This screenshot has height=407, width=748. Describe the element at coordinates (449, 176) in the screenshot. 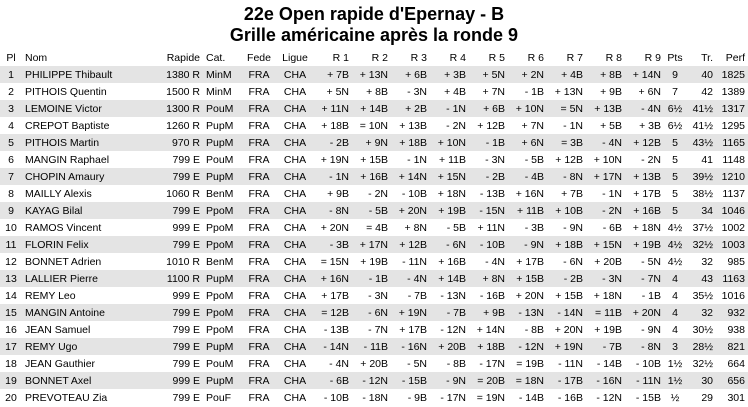

I see `cell: + 15N` at that location.